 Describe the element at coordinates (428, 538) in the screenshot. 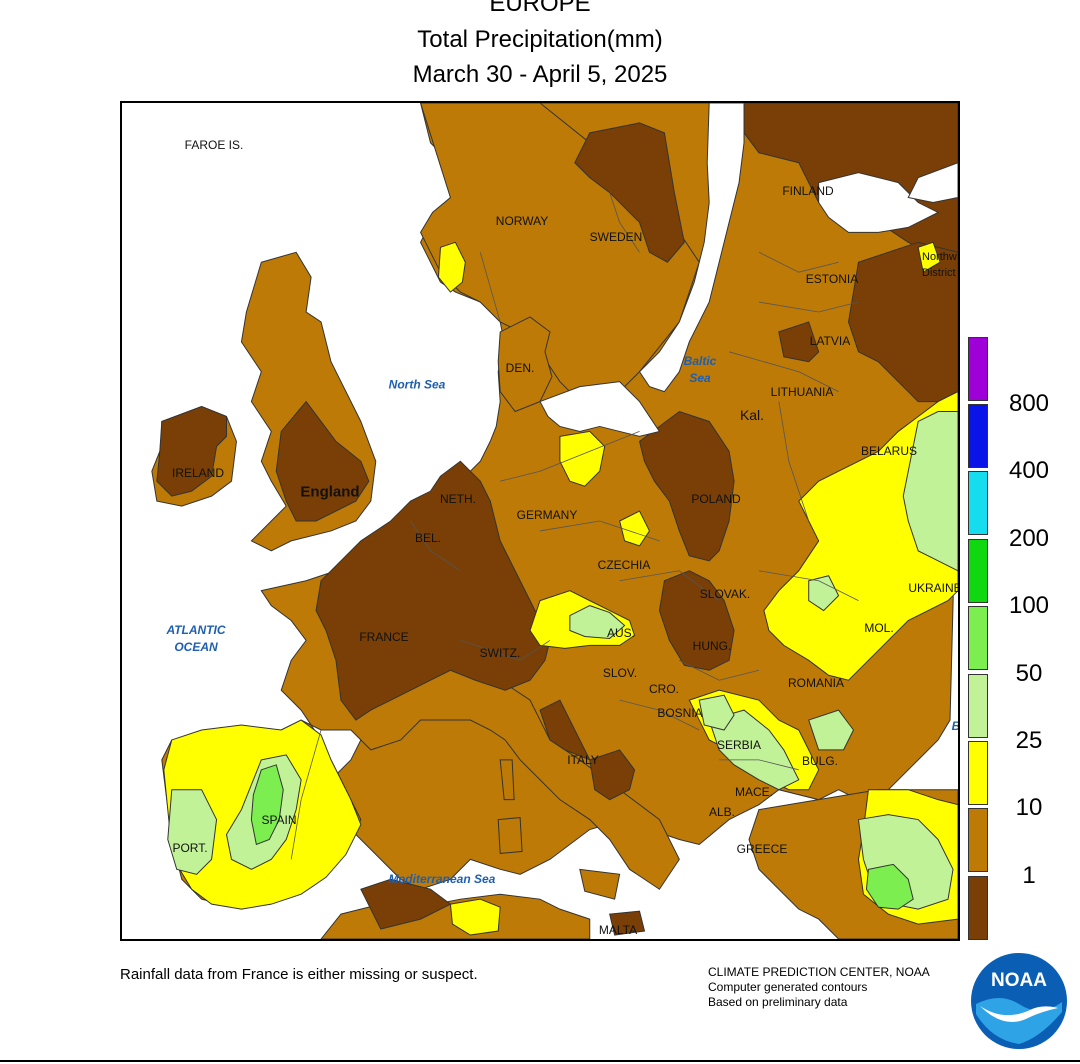

I see `label-belgium: BEL.` at that location.